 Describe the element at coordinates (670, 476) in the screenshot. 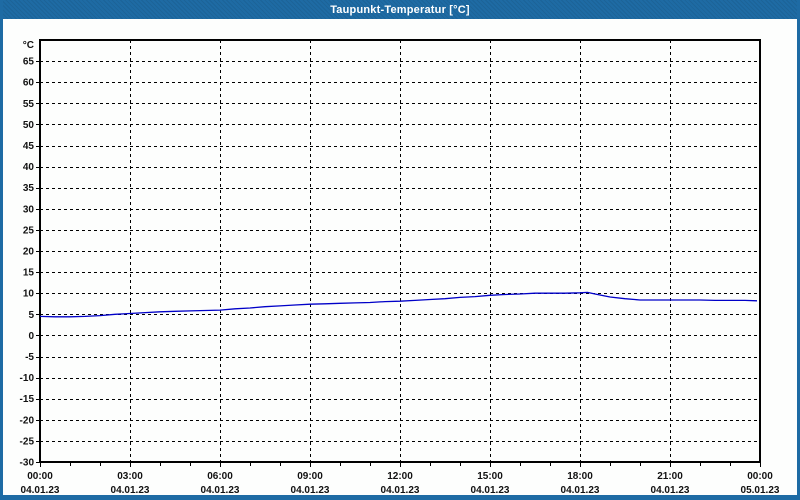

I see `x-tick-time-label: 21:00` at that location.